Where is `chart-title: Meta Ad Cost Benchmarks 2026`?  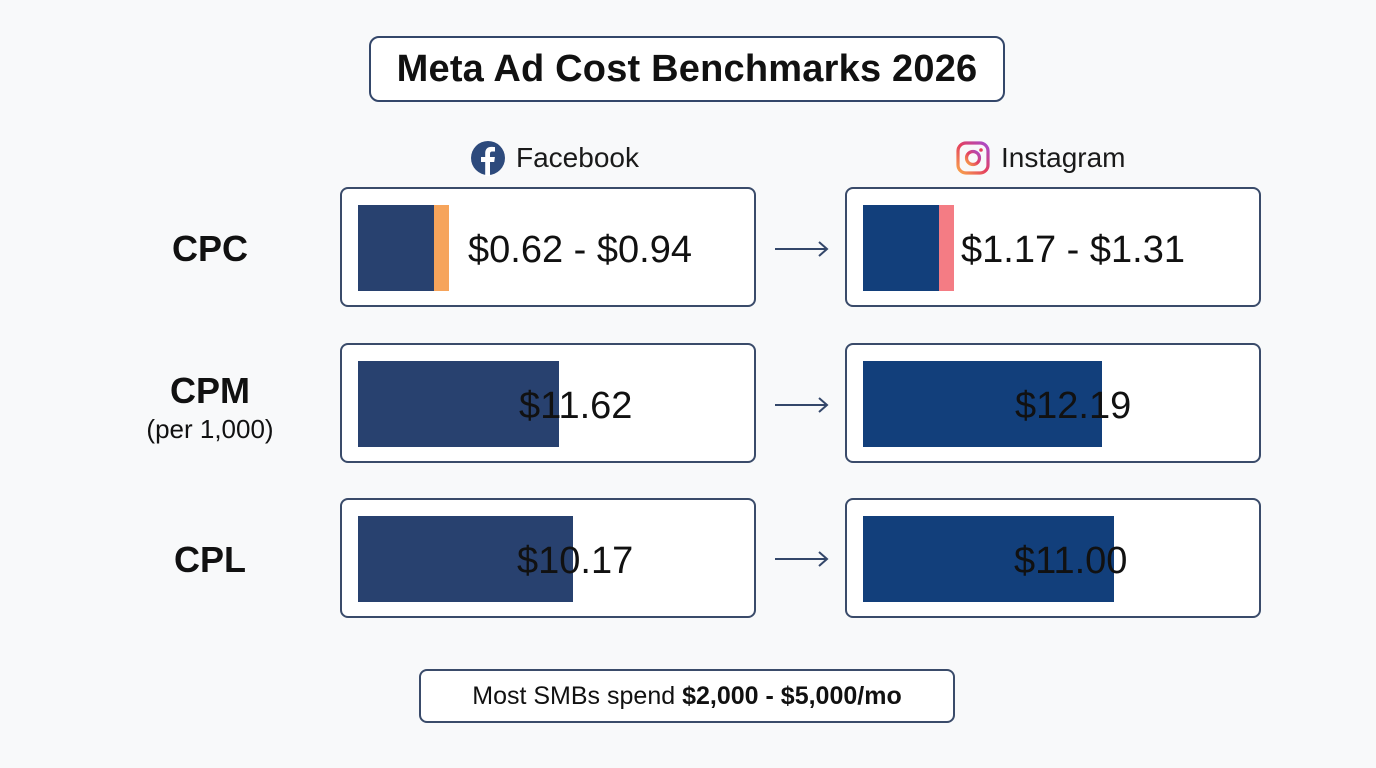 chart-title: Meta Ad Cost Benchmarks 2026 is located at coordinates (687, 69).